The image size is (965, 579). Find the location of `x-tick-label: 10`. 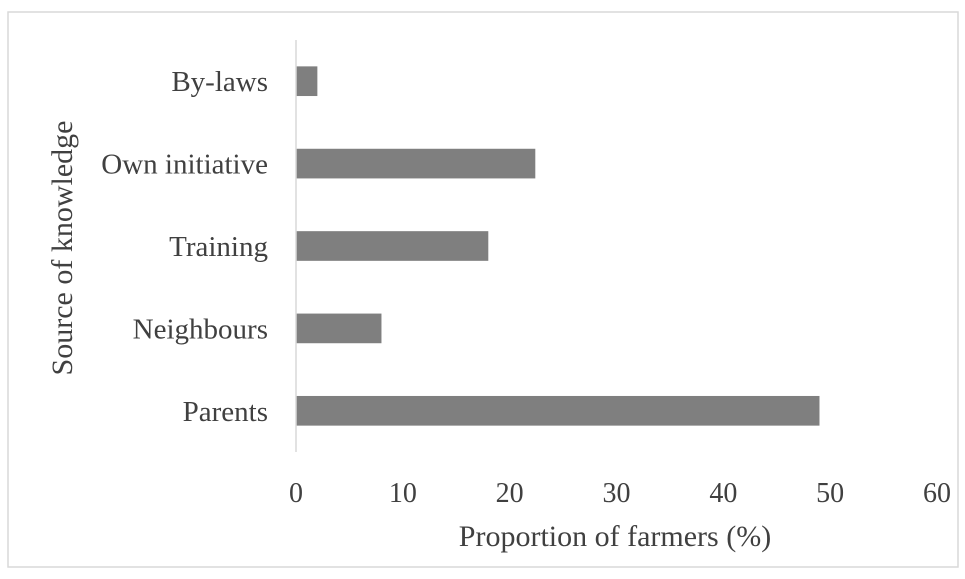

x-tick-label: 10 is located at coordinates (403, 493).